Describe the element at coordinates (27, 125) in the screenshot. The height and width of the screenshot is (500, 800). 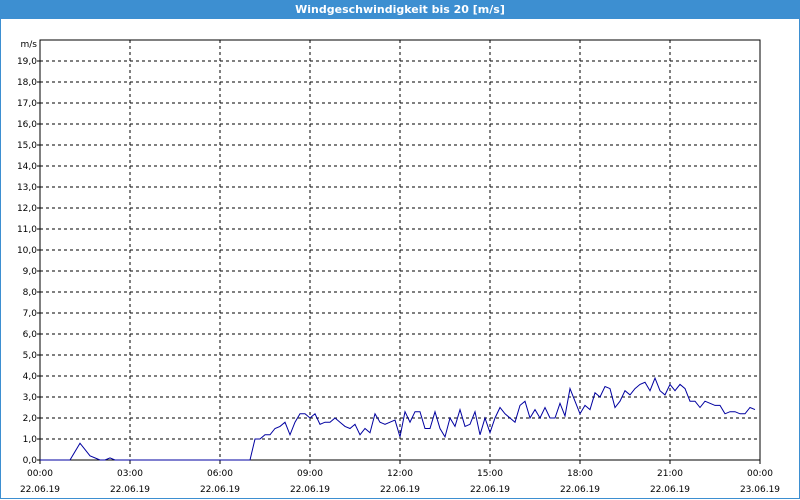
I see `y-tick-label: 16,0` at that location.